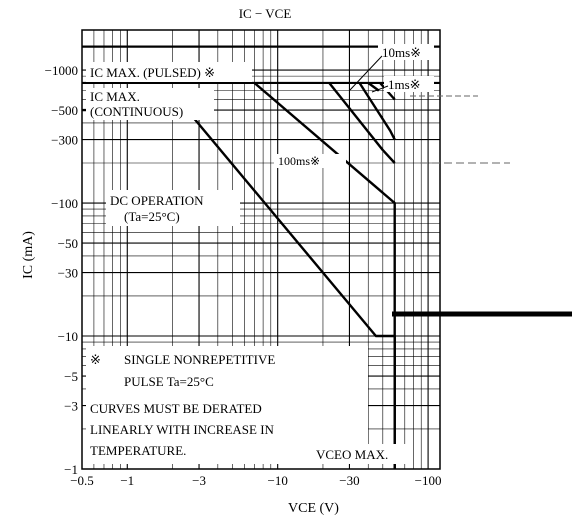  What do you see at coordinates (28, 255) in the screenshot?
I see `y-axis-label: IC (mA)` at bounding box center [28, 255].